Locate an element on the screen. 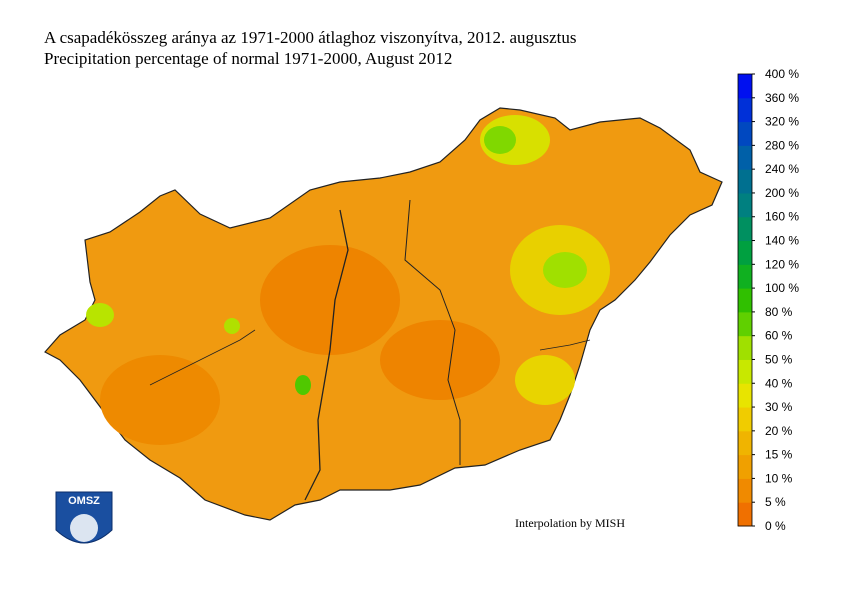 This screenshot has height=595, width=842. credit: Interpolation by MISH is located at coordinates (570, 523).